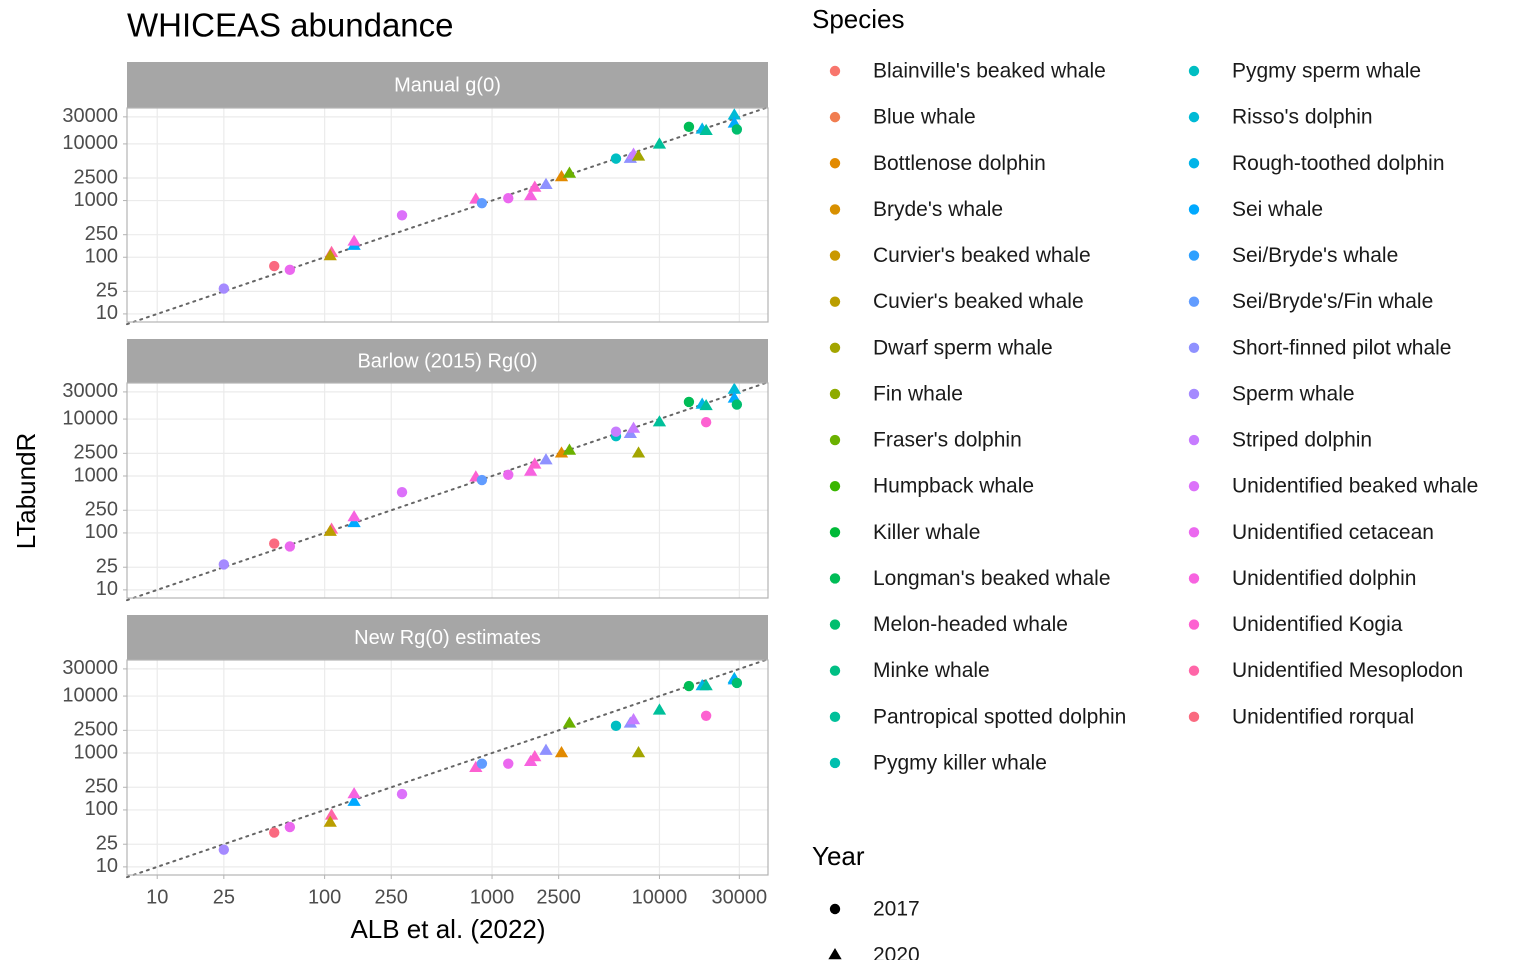 The width and height of the screenshot is (1536, 960). What do you see at coordinates (1323, 716) in the screenshot?
I see `legend-label: Unidentified rorqual` at bounding box center [1323, 716].